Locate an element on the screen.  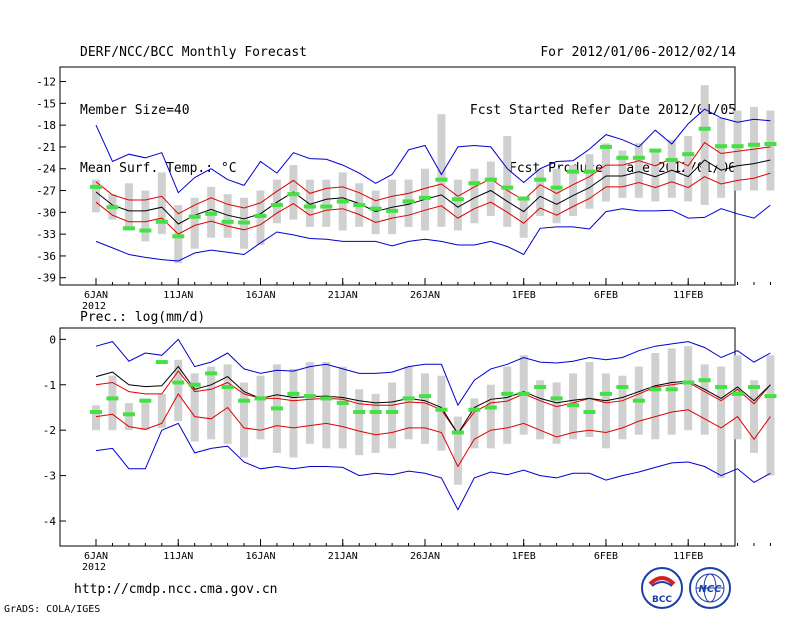
bcc-logo-text: BCC is located at coordinates (662, 600).